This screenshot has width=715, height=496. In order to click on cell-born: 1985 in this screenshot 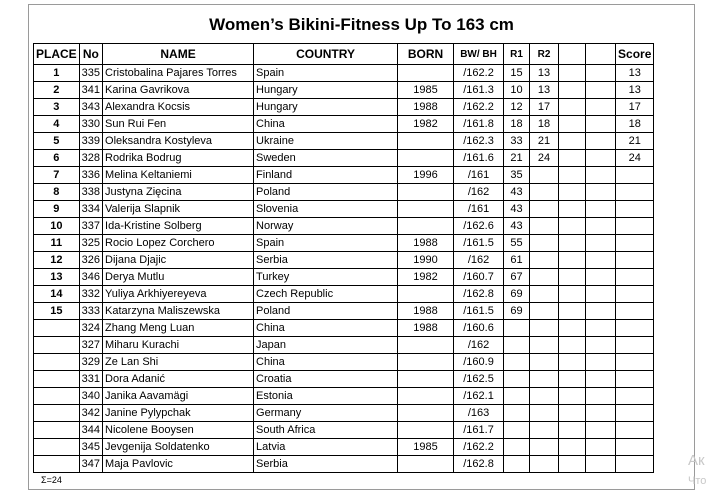, I will do `click(426, 90)`.